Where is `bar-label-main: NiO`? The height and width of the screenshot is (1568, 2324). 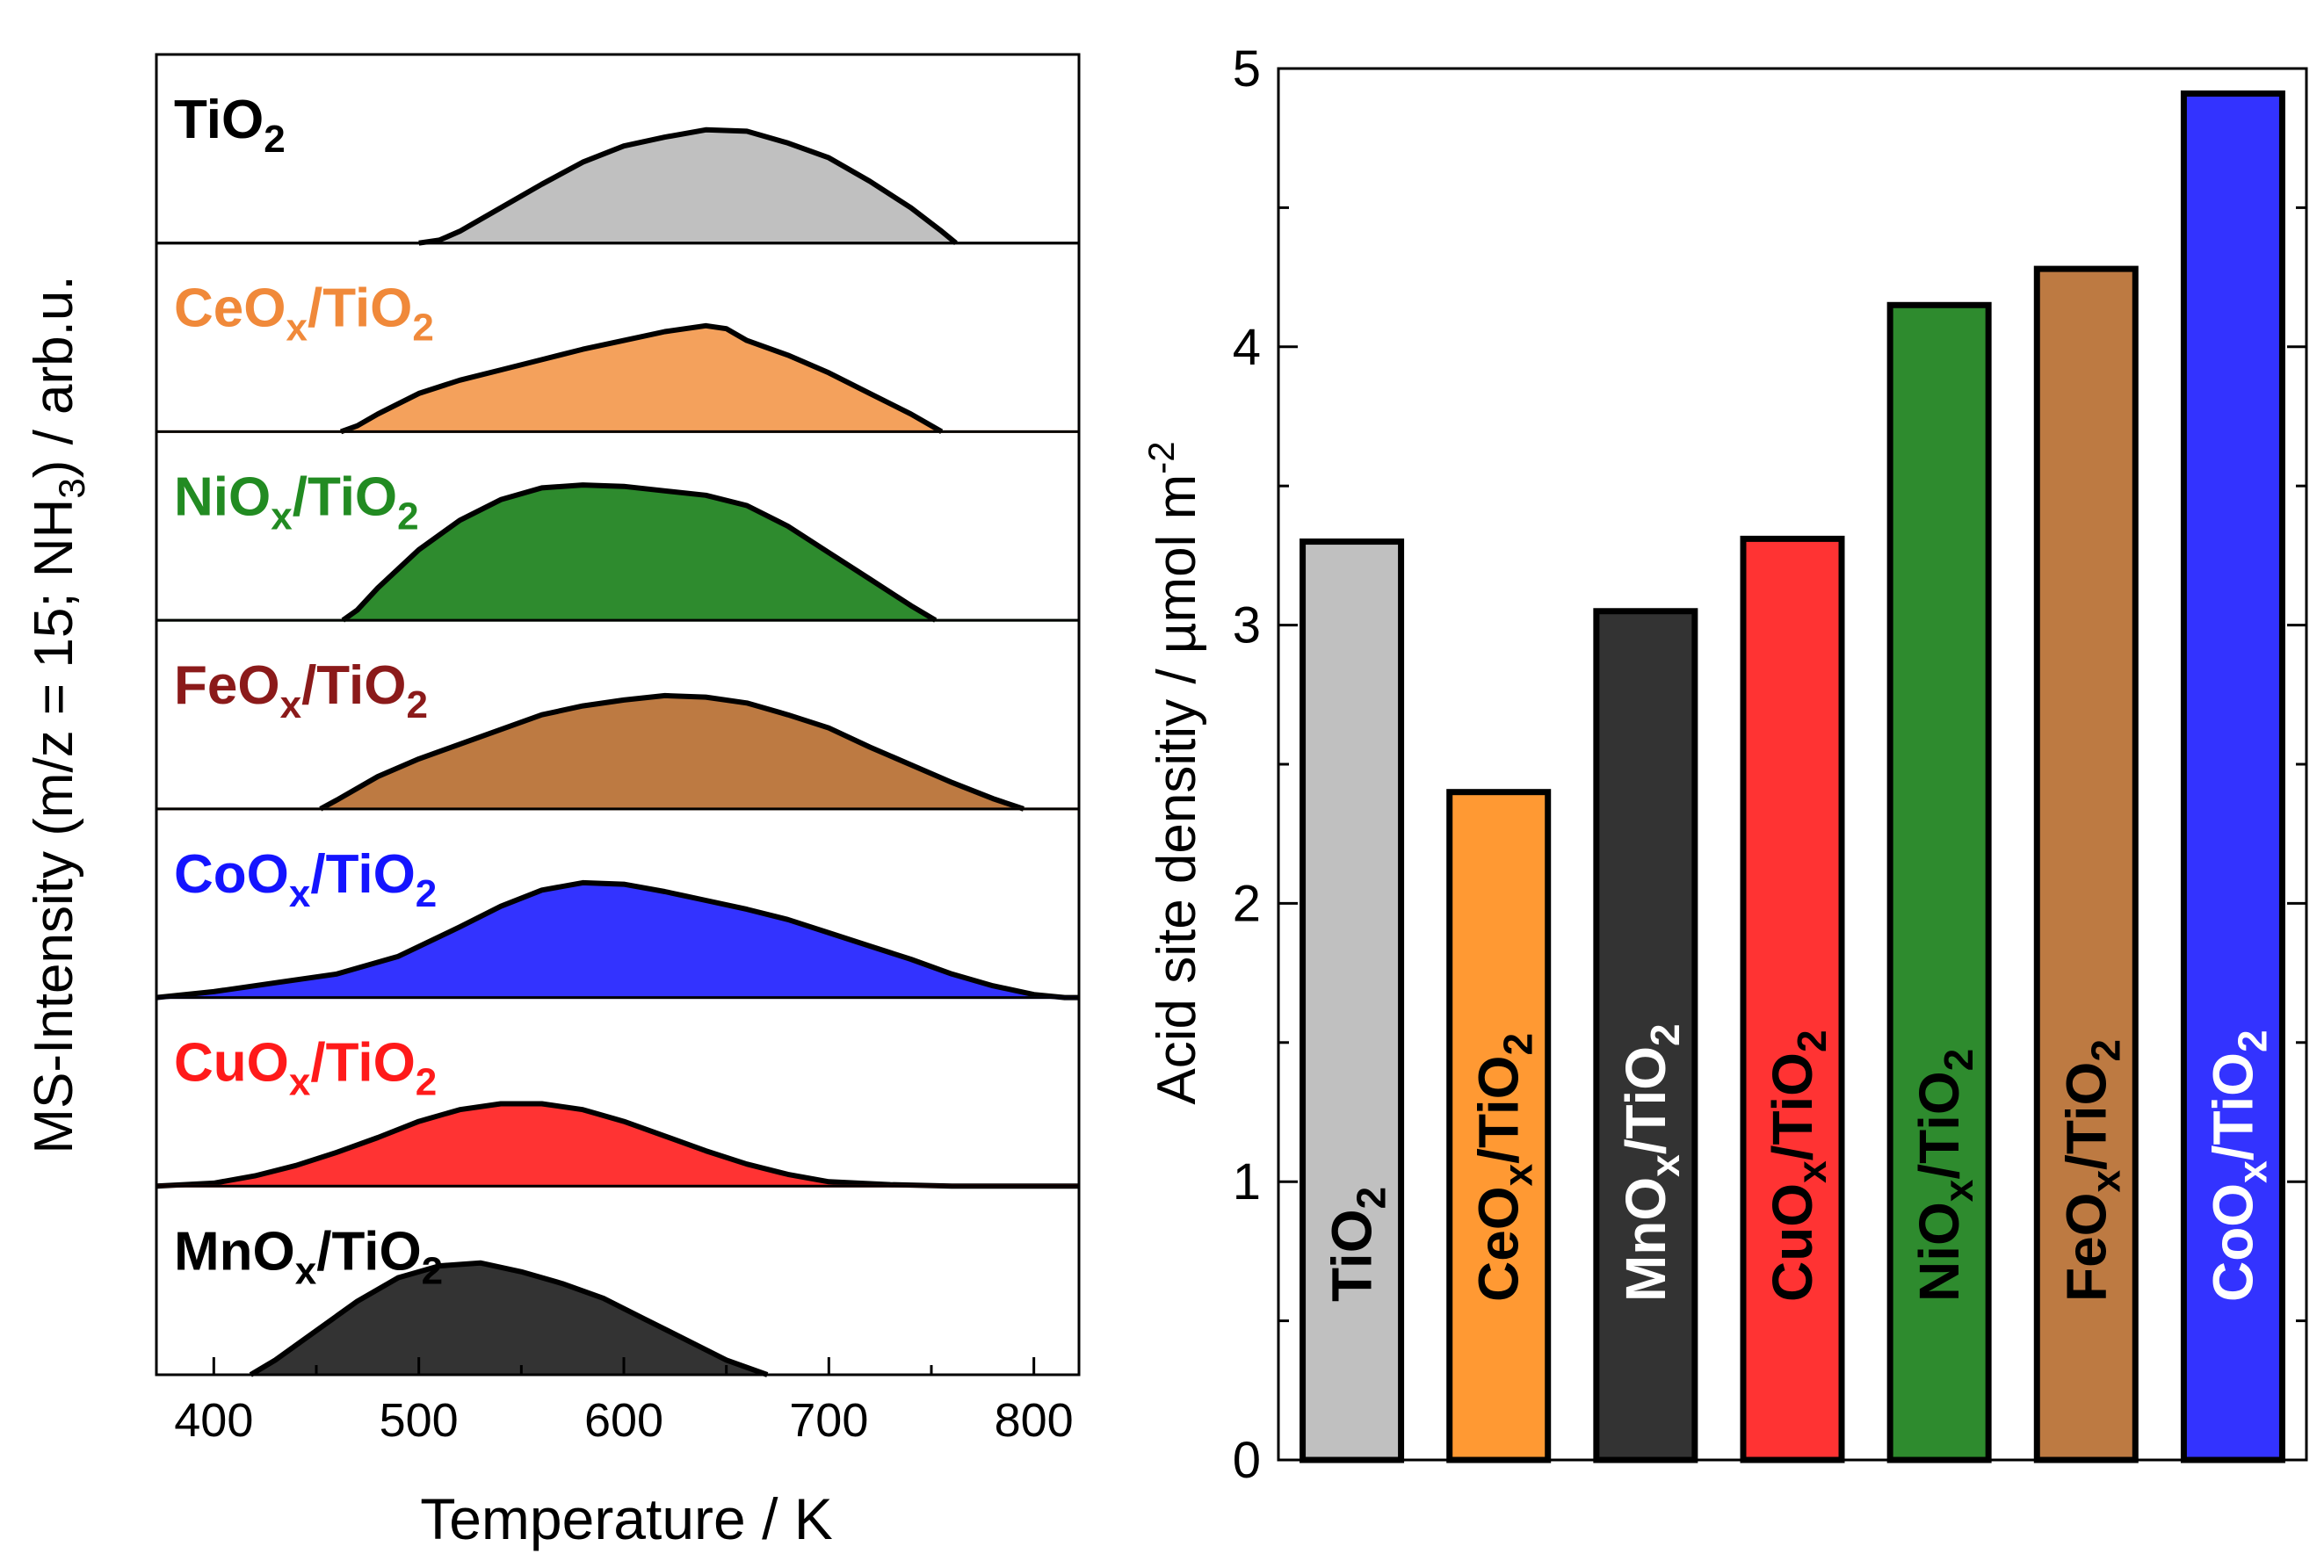
bar-label-main: NiO is located at coordinates (1939, 1252).